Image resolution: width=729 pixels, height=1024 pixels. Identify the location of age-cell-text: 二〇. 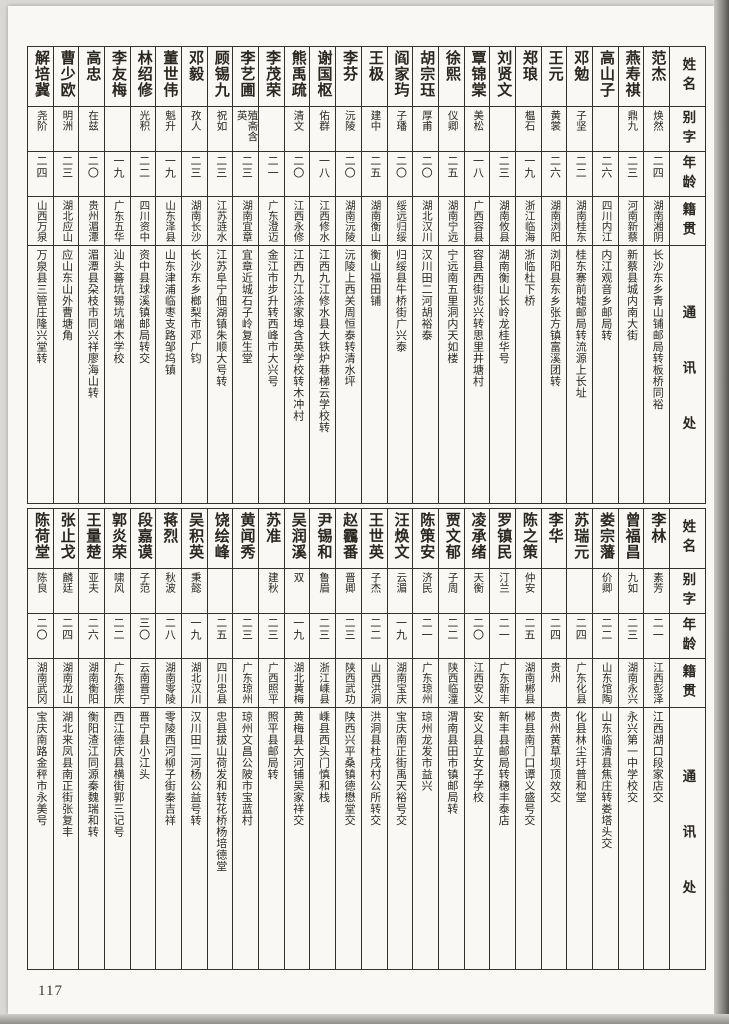
(400, 167).